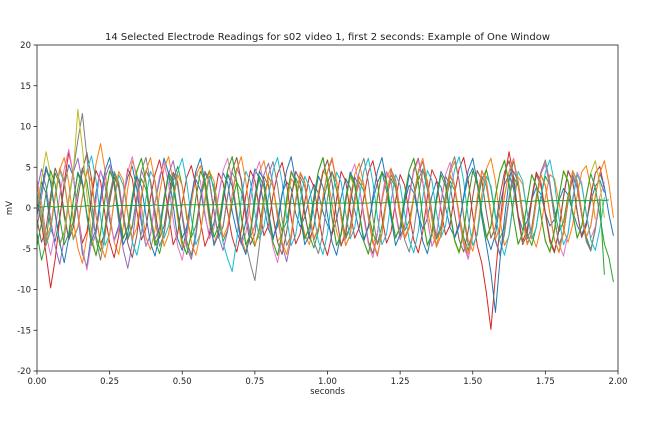  I want to click on y-tick-label: 0, so click(28, 209).